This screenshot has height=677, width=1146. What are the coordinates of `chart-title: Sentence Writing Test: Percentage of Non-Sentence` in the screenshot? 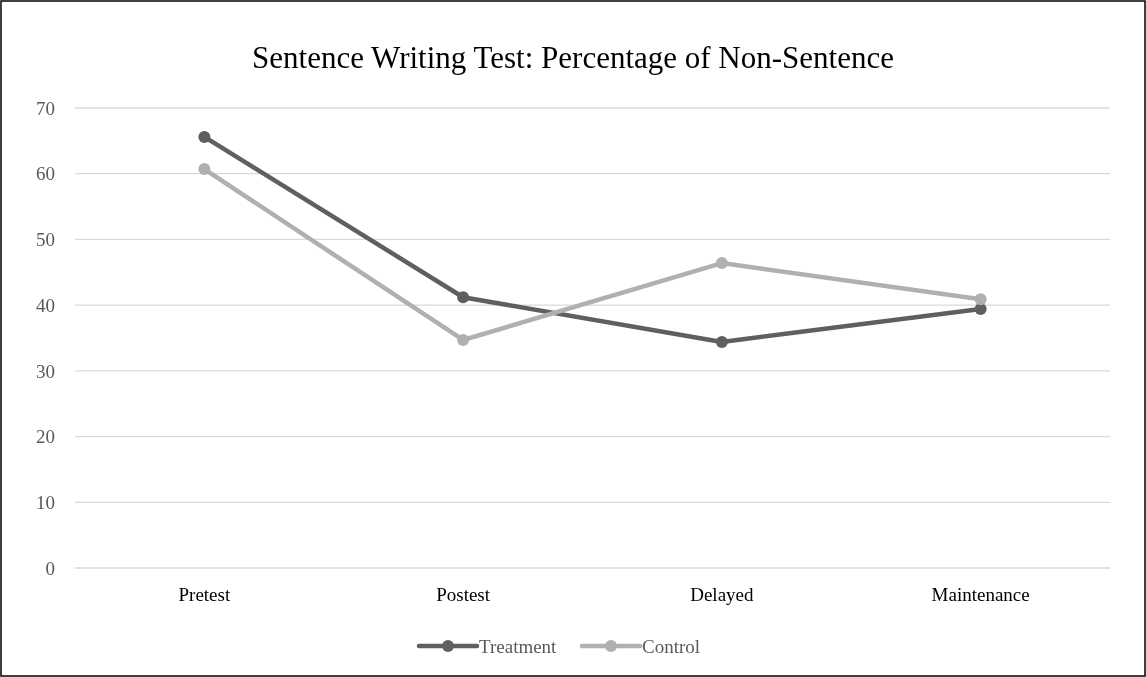 It's located at (573, 57).